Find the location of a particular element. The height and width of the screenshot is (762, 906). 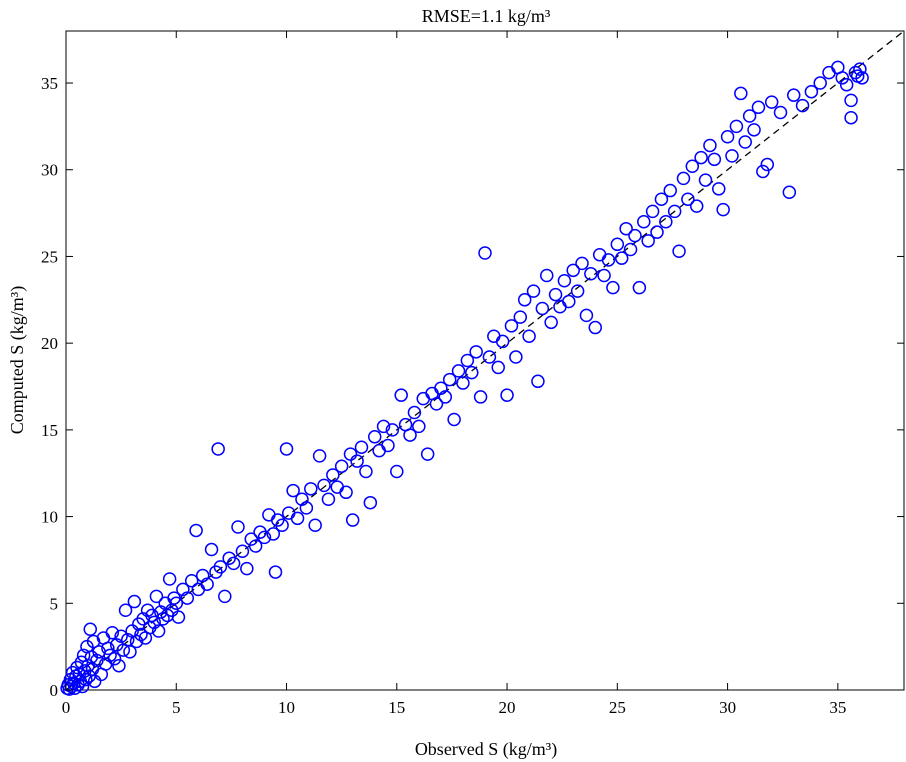

y-tick-label: 35 is located at coordinates (49, 83).